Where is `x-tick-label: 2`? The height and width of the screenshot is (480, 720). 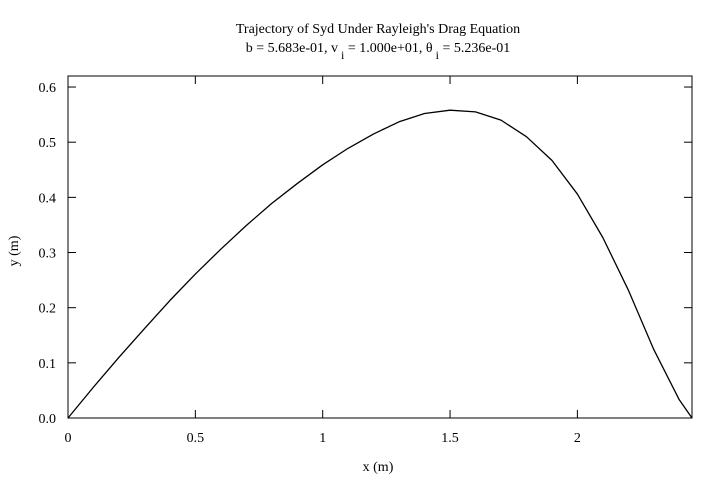 x-tick-label: 2 is located at coordinates (577, 438).